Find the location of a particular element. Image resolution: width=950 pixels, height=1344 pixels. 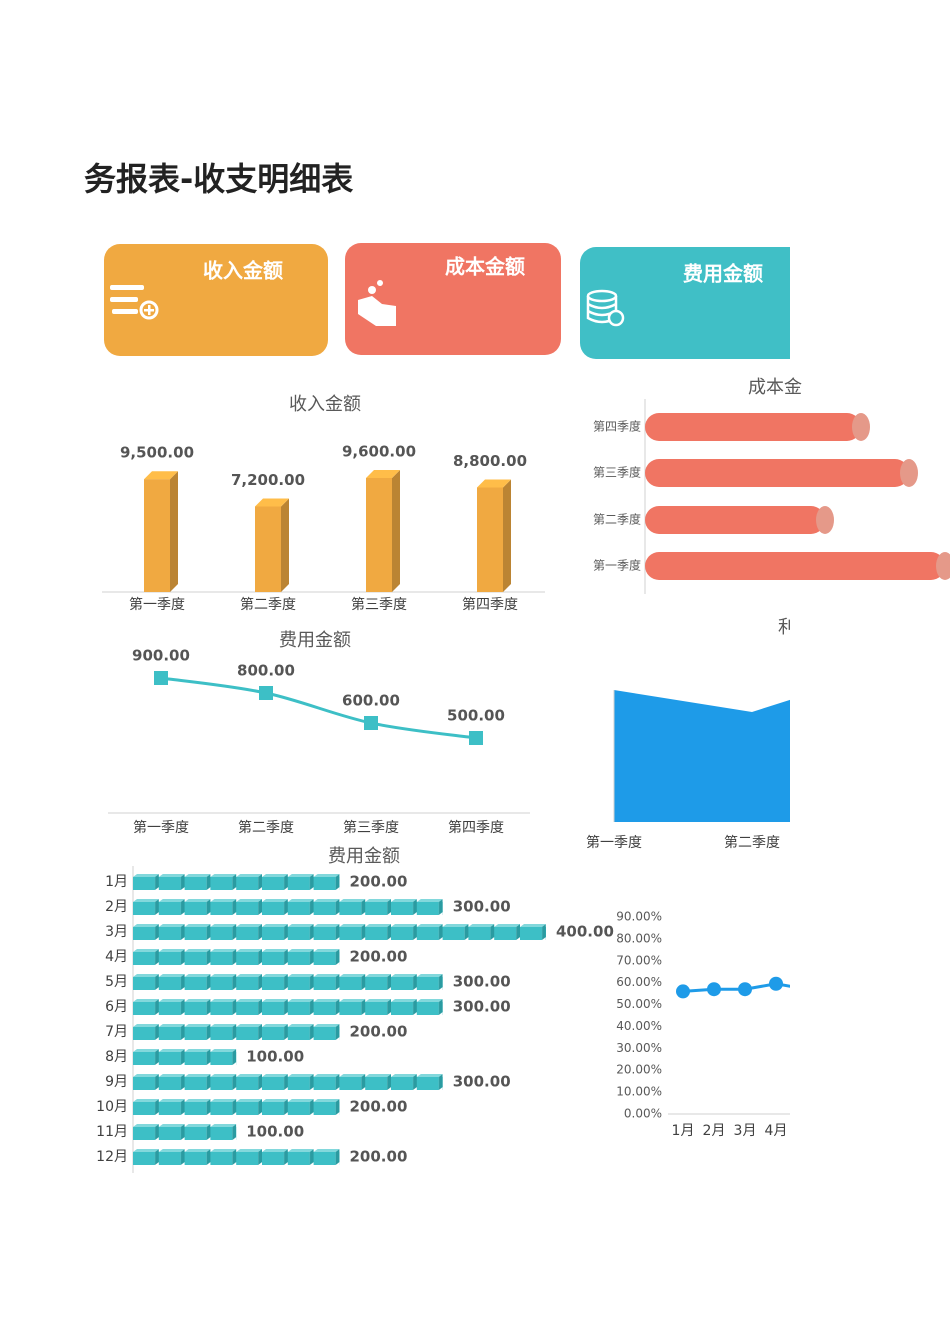

y-tick-label: 6月 is located at coordinates (116, 1007).